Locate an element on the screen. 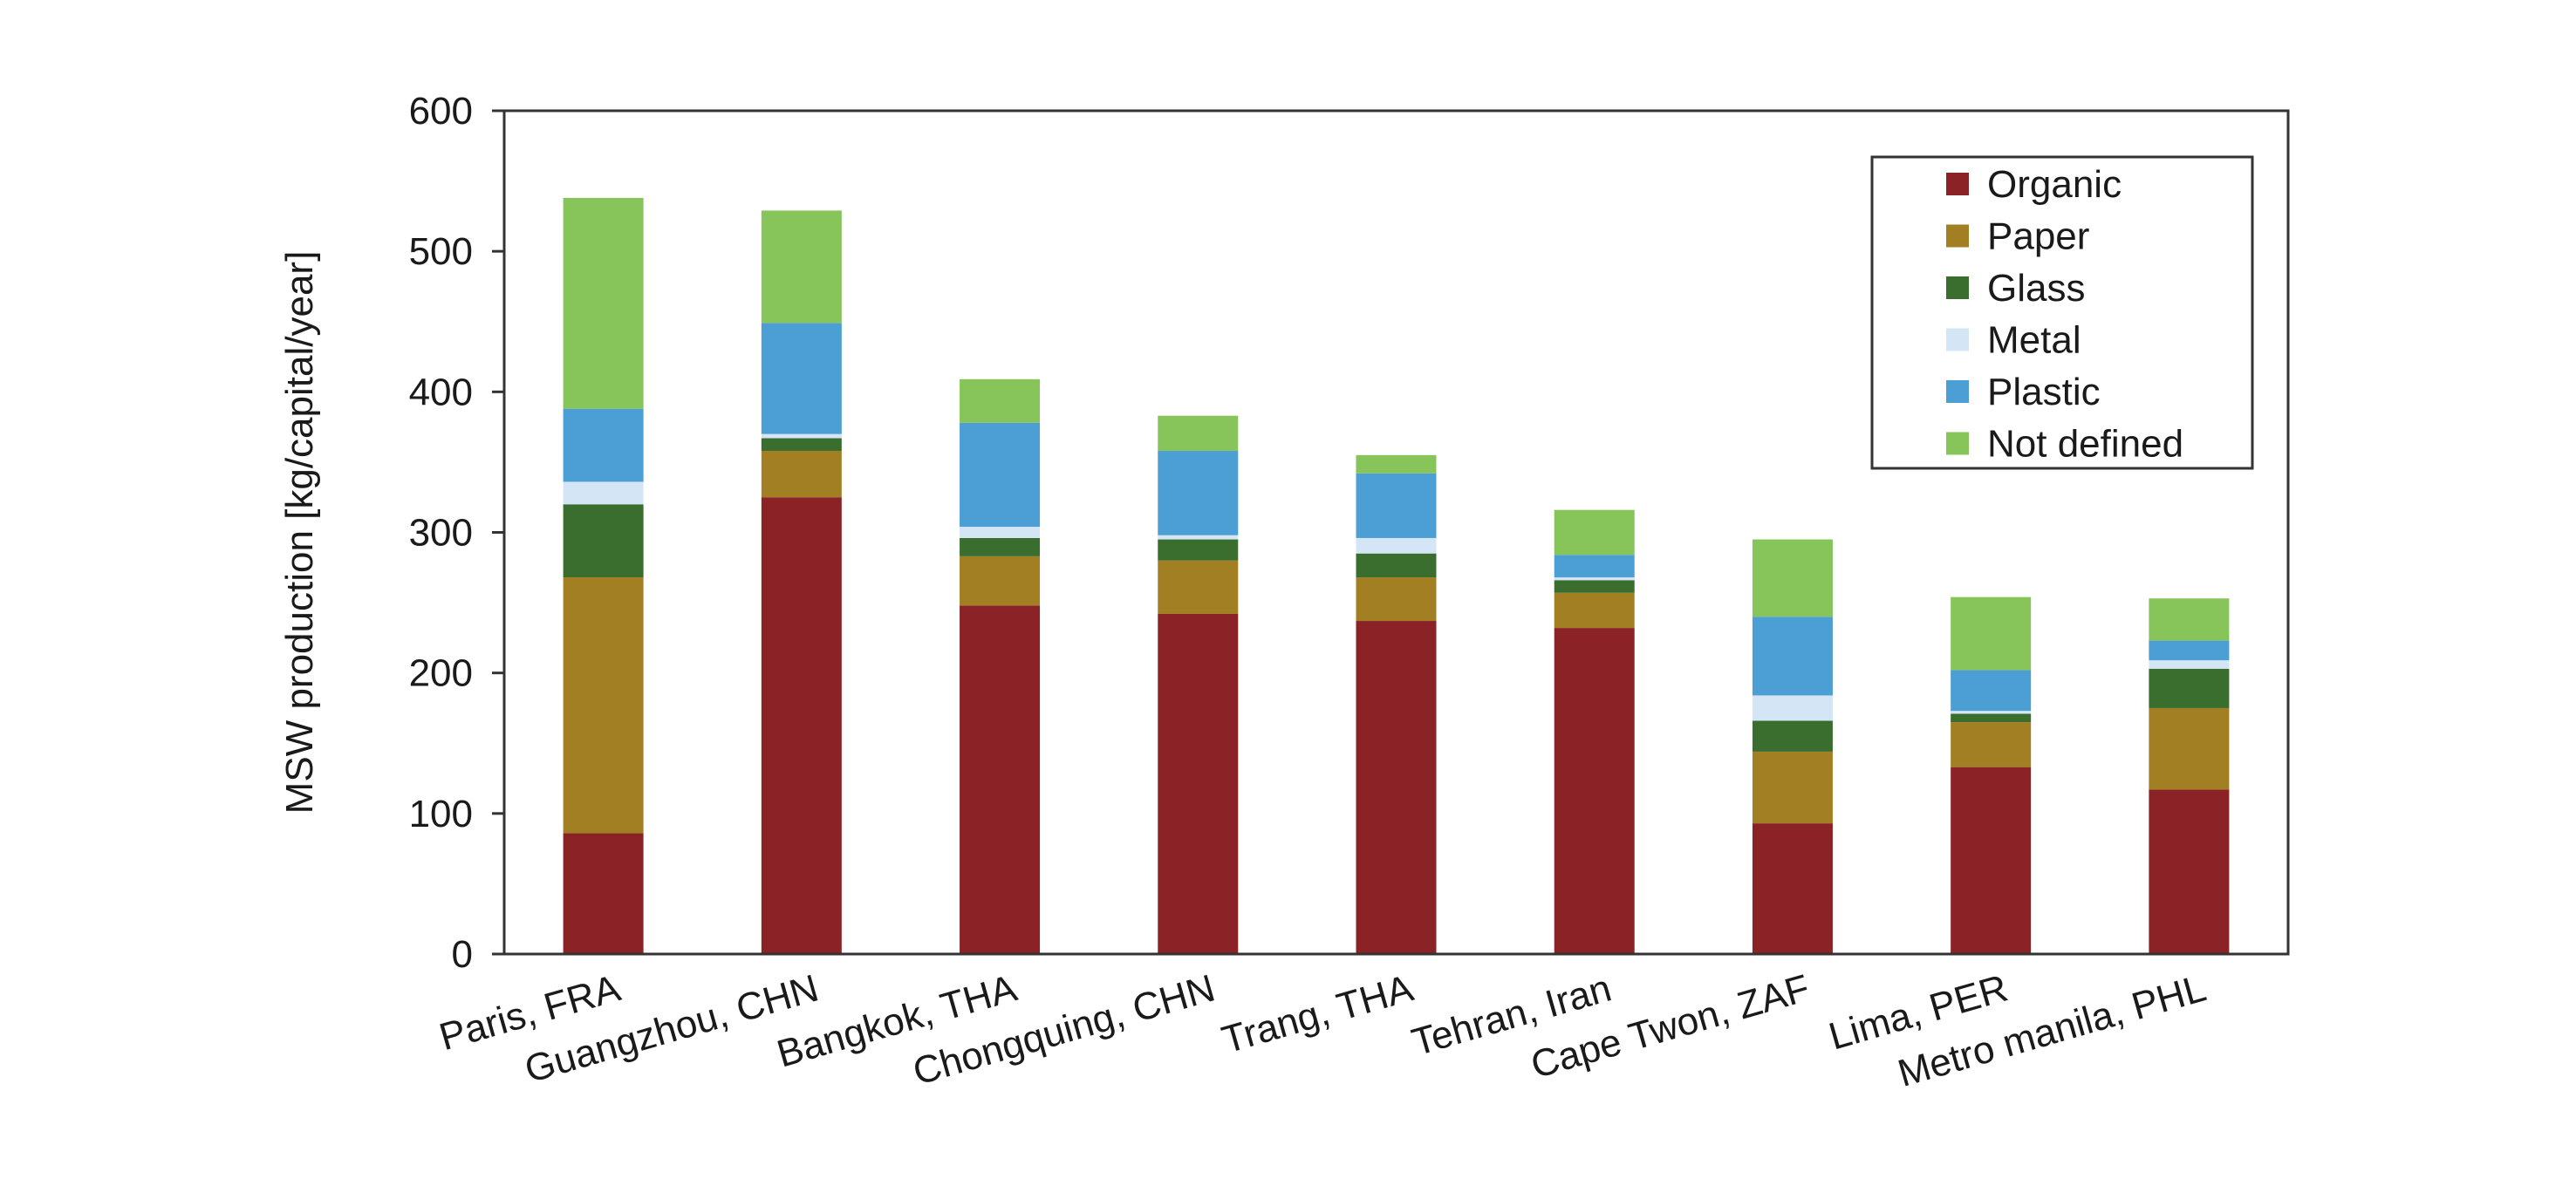 The height and width of the screenshot is (1186, 2576). x-category-label: Trang, THA is located at coordinates (1317, 1014).